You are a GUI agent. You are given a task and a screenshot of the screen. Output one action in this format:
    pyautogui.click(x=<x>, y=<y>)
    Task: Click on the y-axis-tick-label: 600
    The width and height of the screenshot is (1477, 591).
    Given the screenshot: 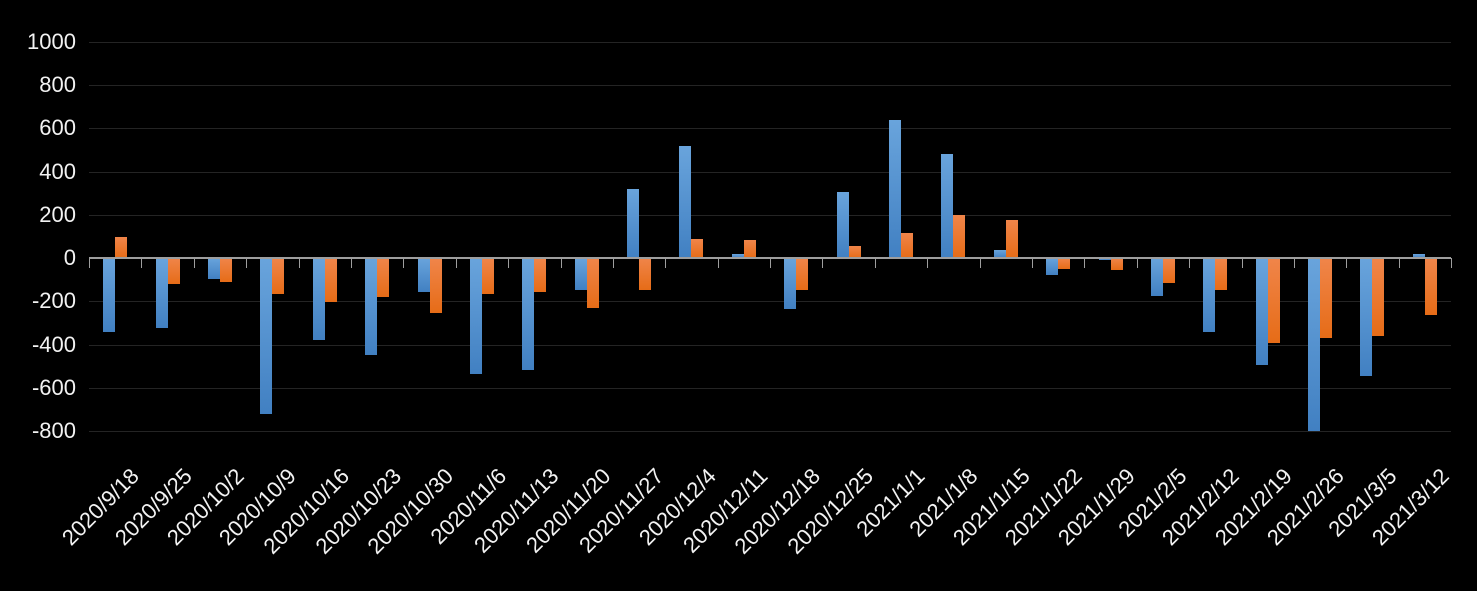 What is the action you would take?
    pyautogui.click(x=57, y=128)
    